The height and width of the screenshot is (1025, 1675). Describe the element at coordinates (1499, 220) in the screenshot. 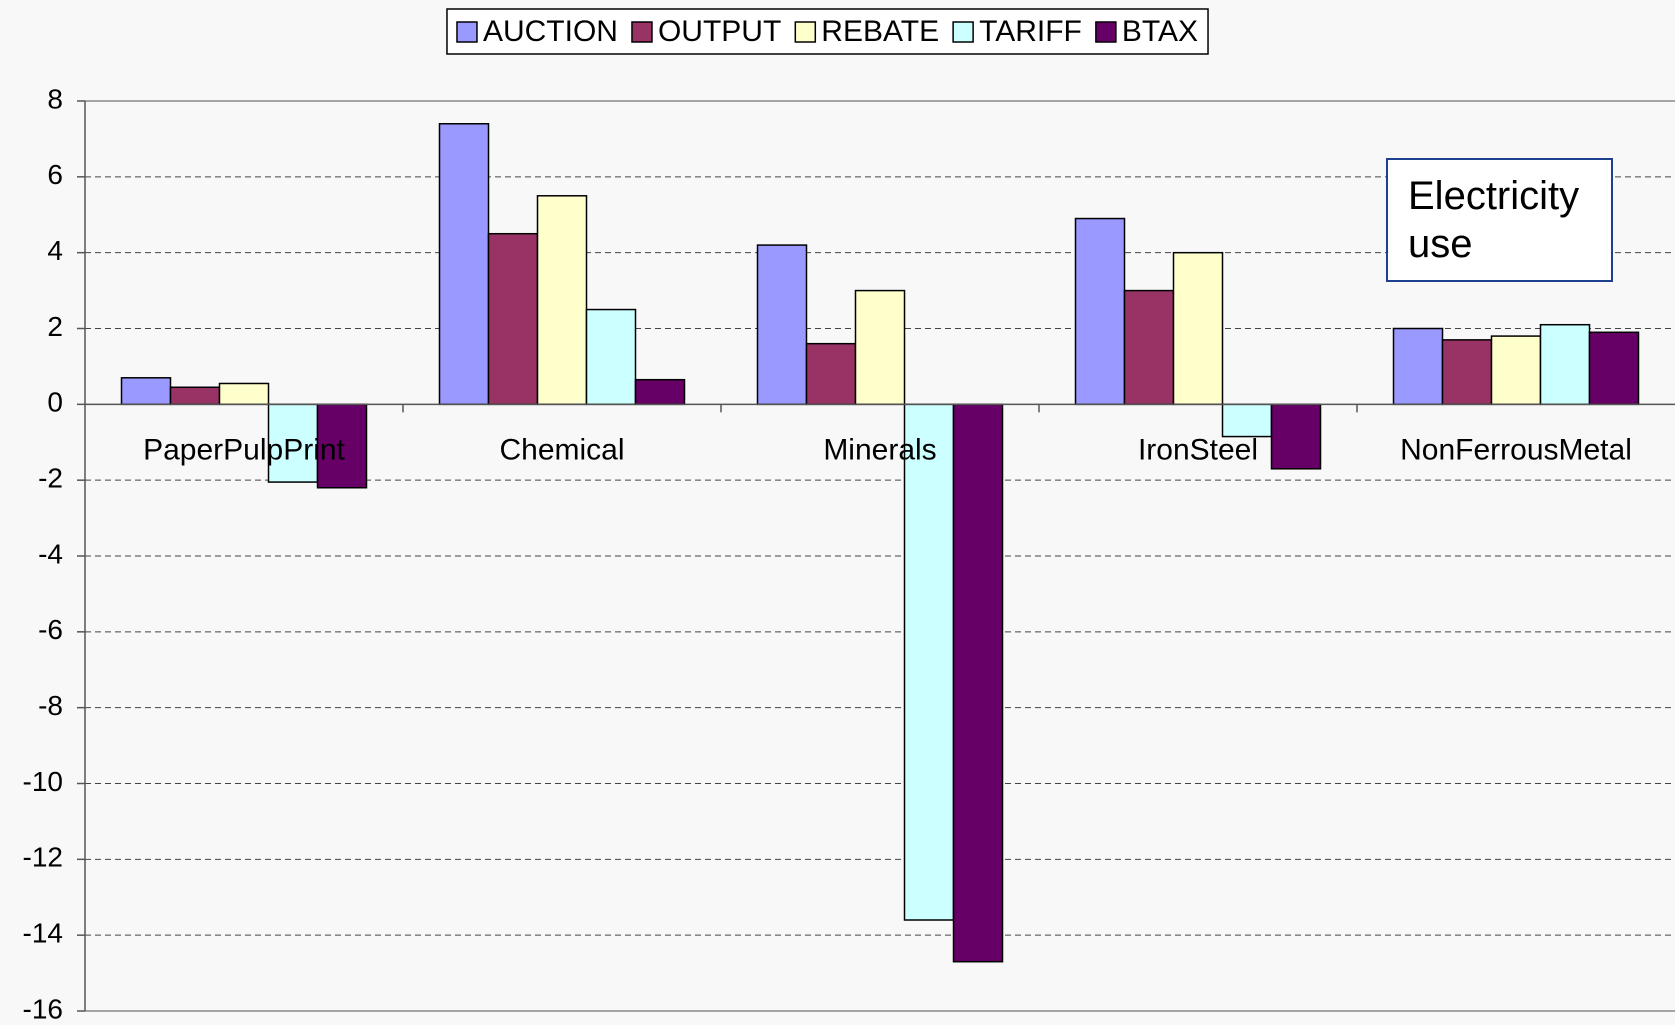

I see `annotation: Electricity use` at that location.